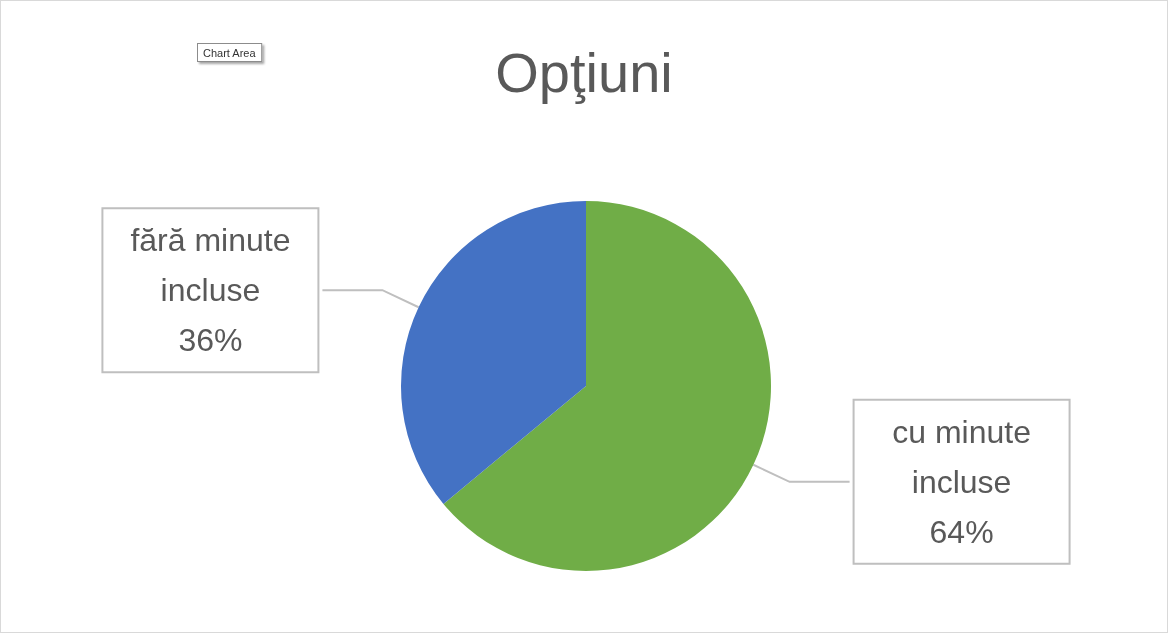  Describe the element at coordinates (584, 72) in the screenshot. I see `chart-title: Opţiuni` at that location.